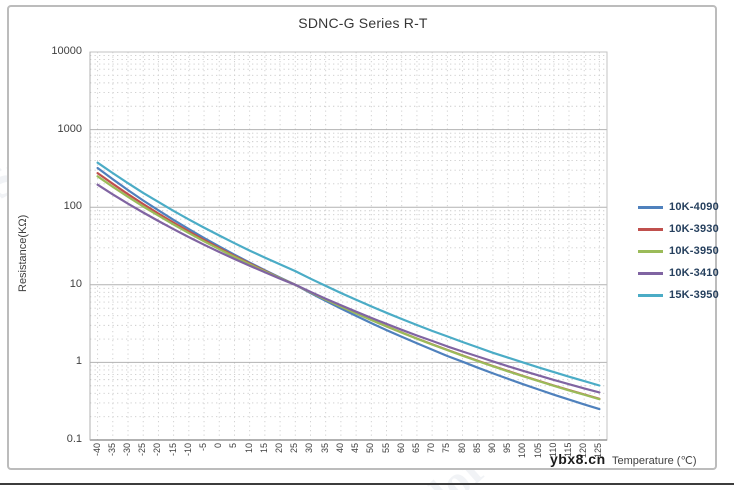 The width and height of the screenshot is (734, 490). I want to click on x-tick-label: 90, so click(491, 448).